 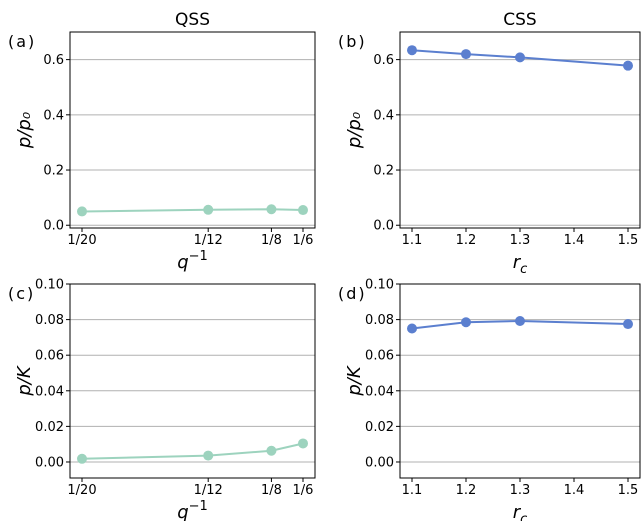 What do you see at coordinates (21, 293) in the screenshot?
I see `panel-label: (c)` at bounding box center [21, 293].